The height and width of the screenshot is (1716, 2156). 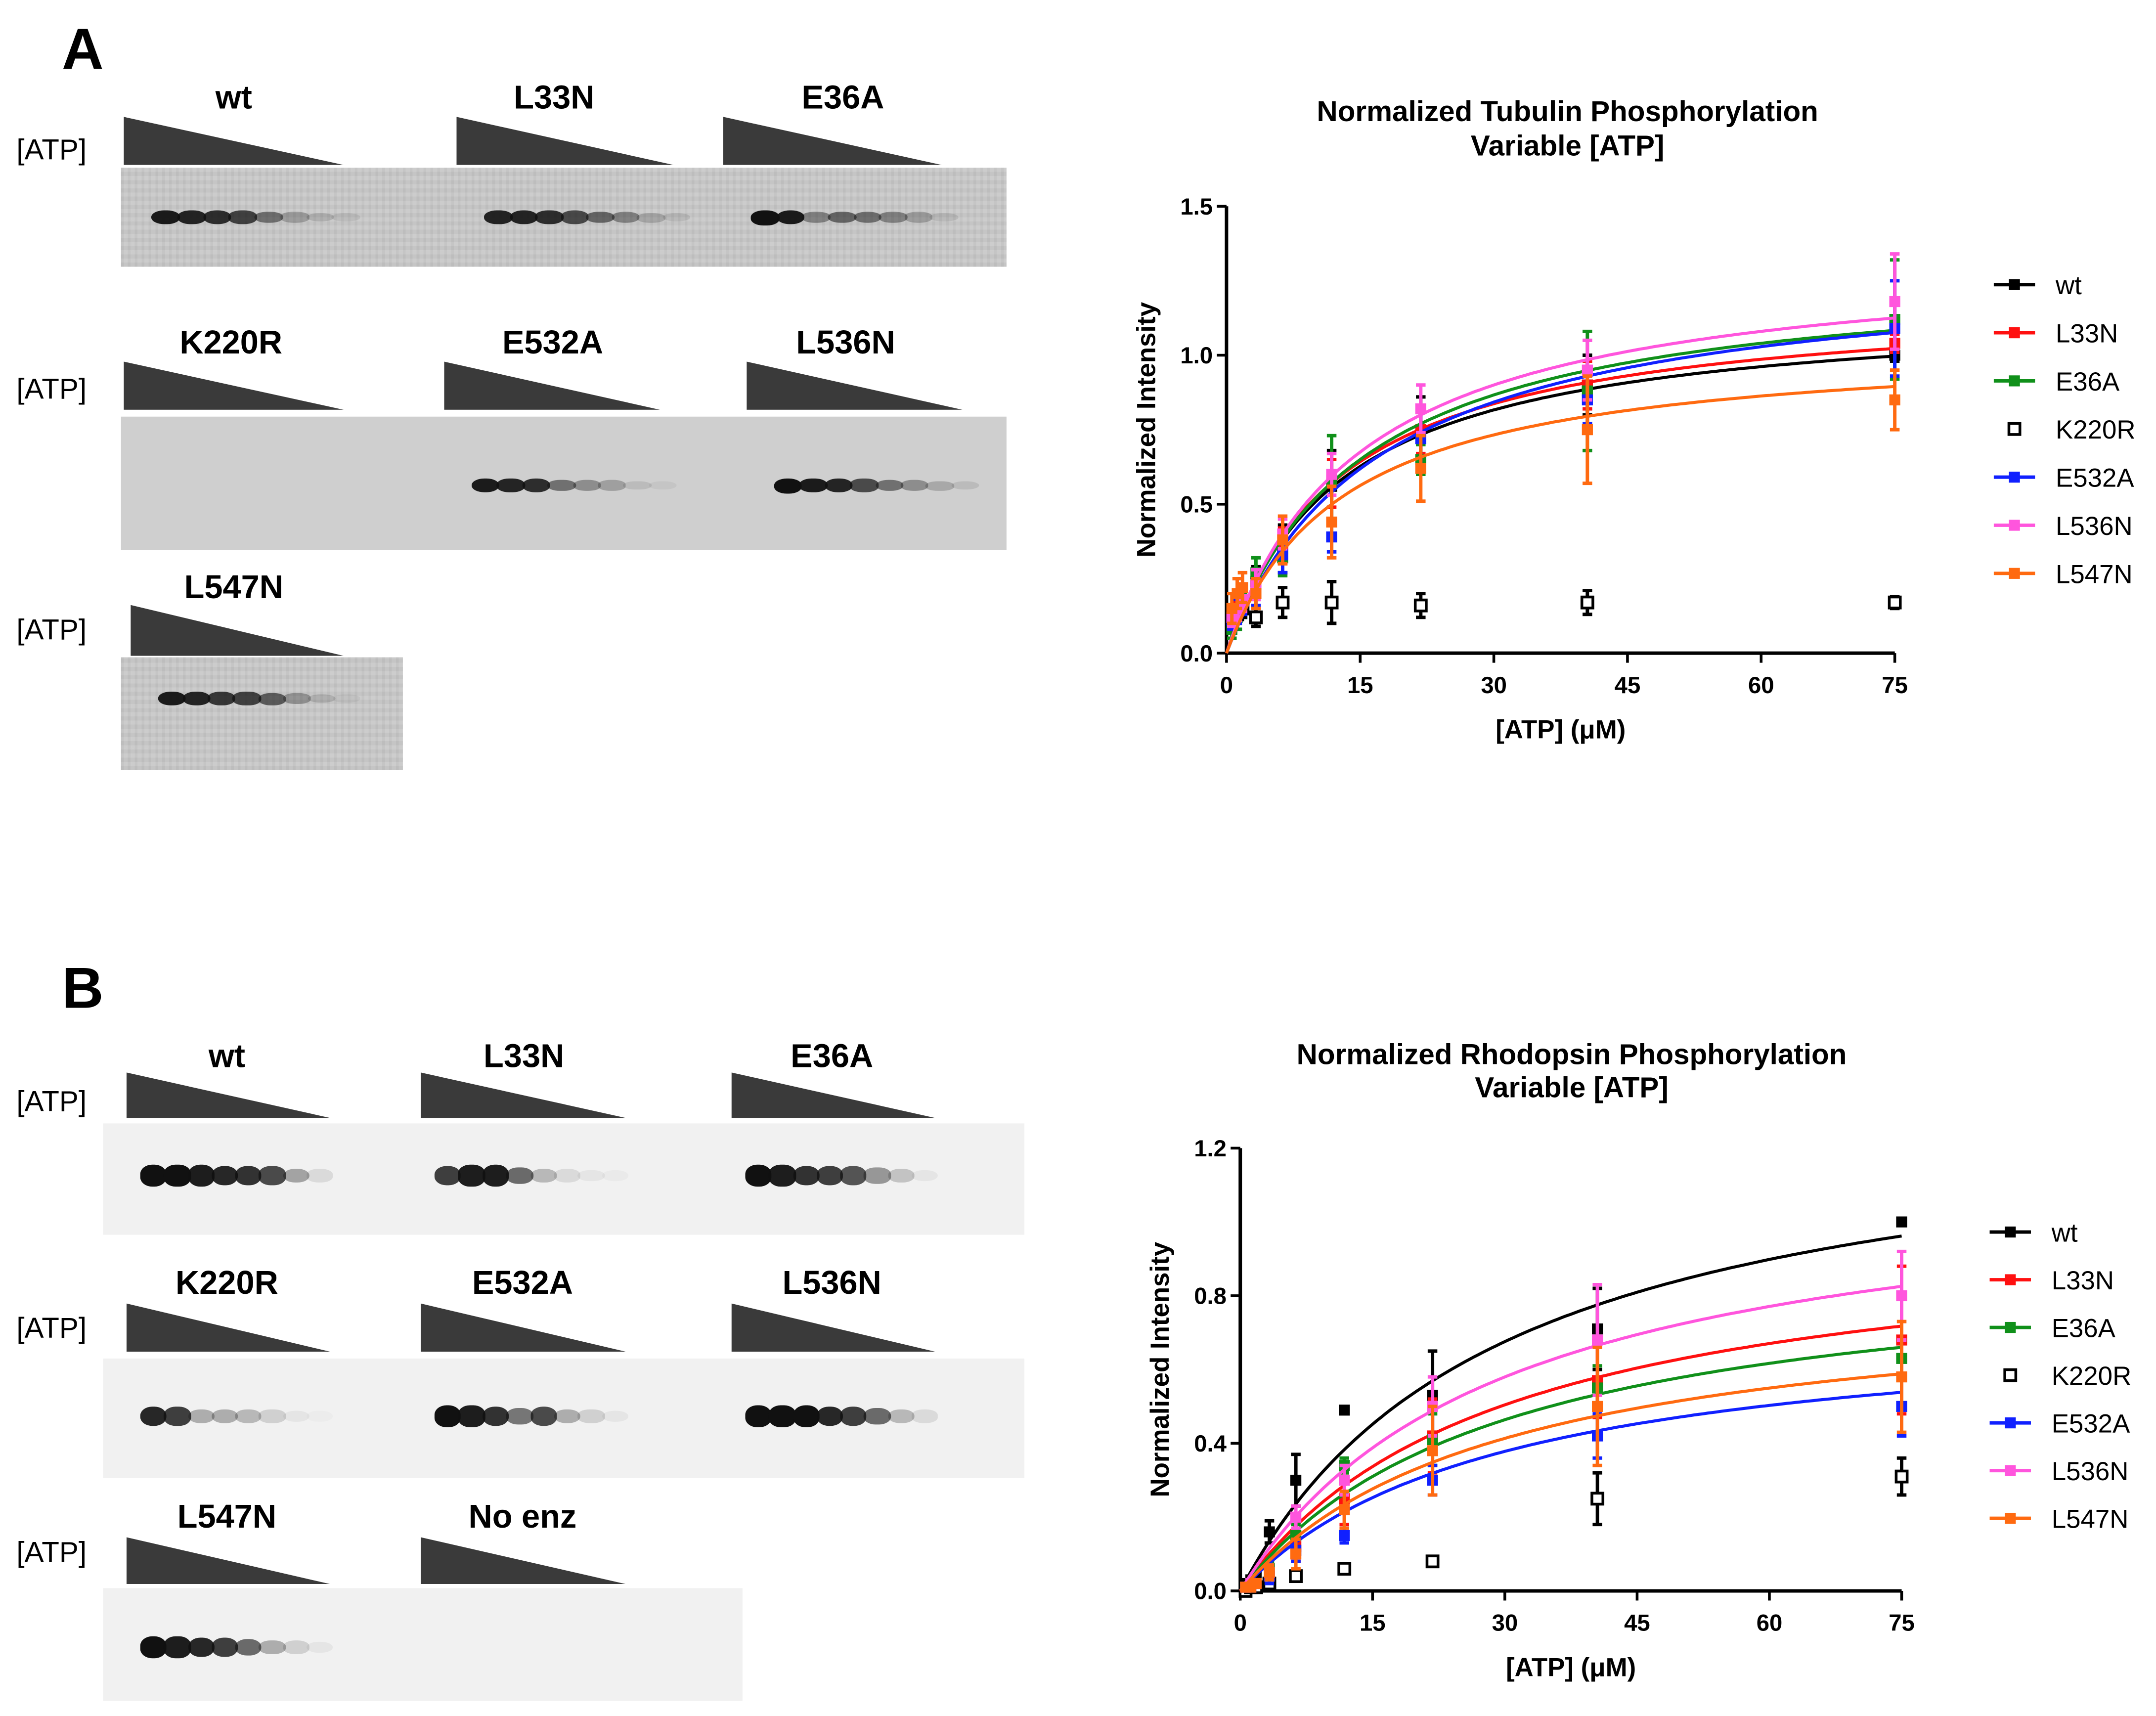 I want to click on fit-curve-e532a, so click(x=1570, y=1491).